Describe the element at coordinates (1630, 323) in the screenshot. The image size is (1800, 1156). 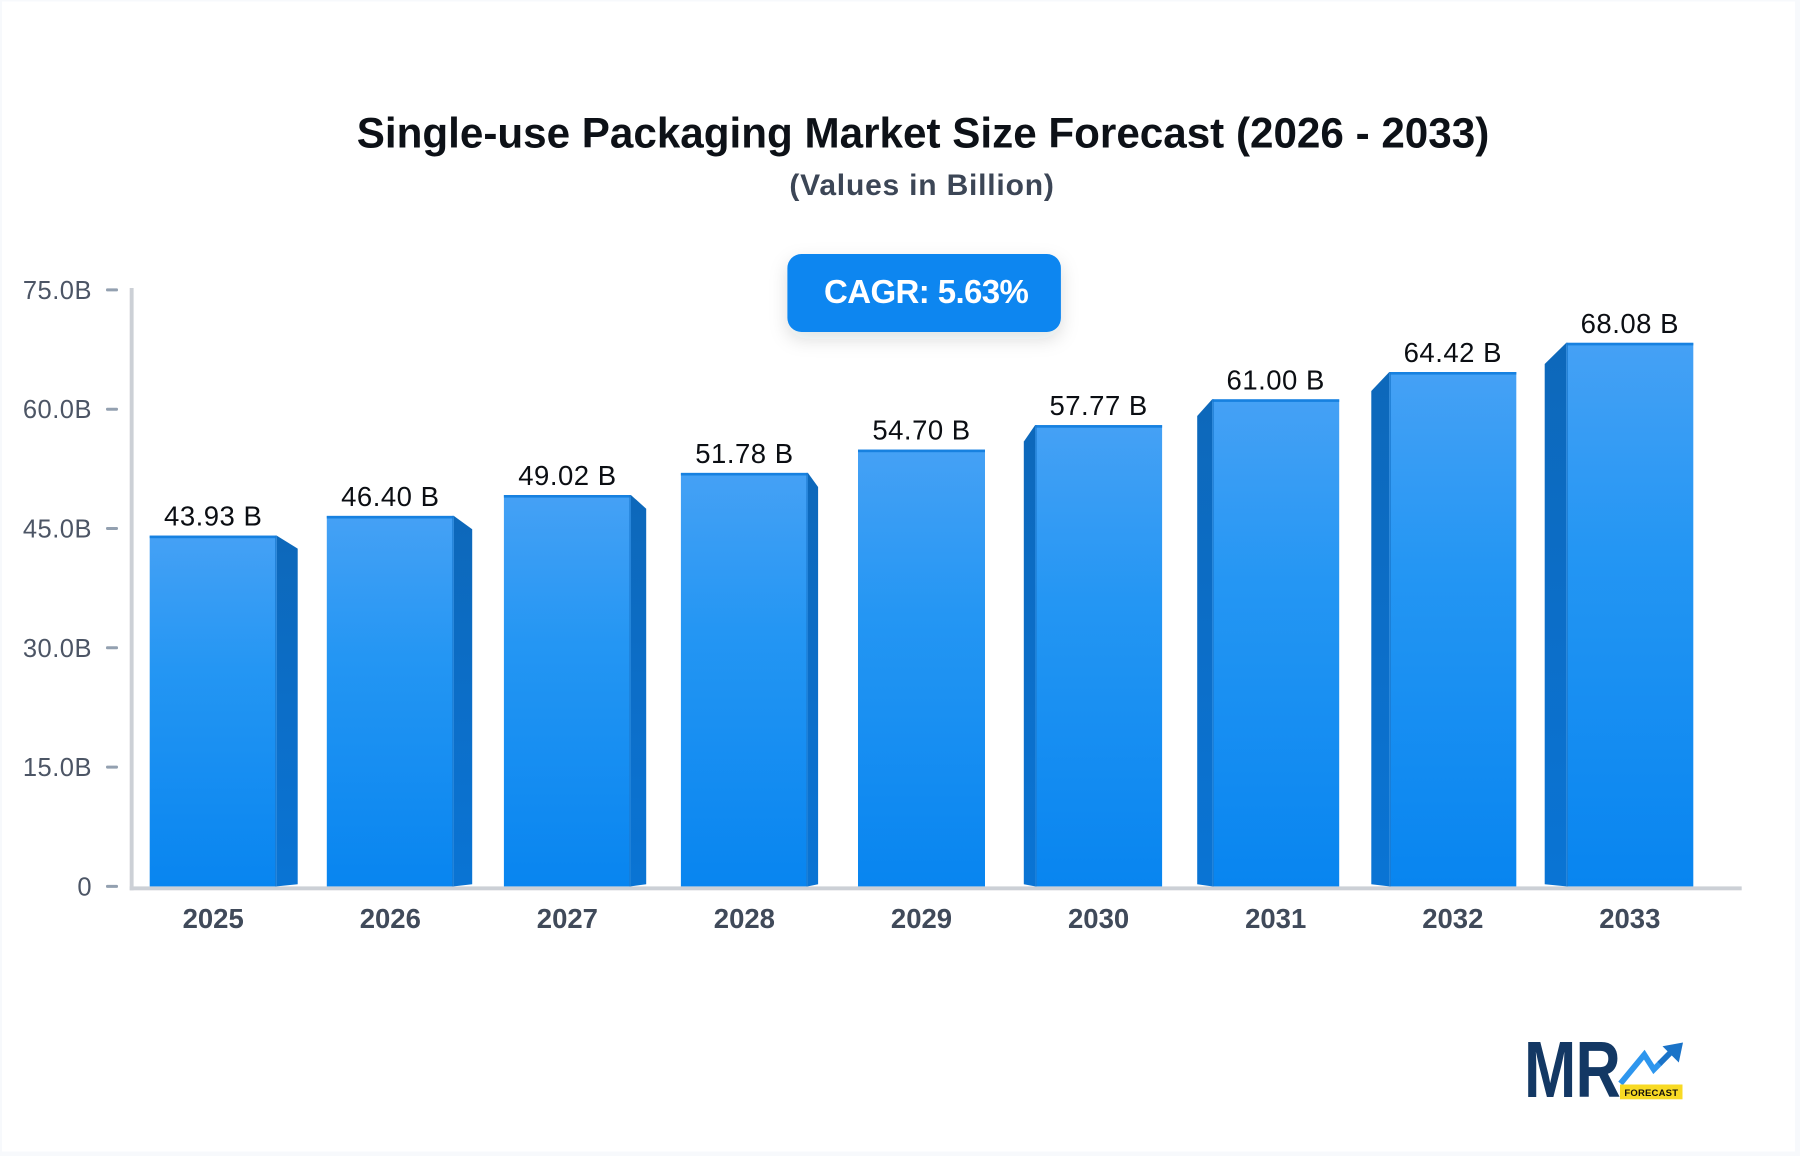
I see `svg-text: 68.08 B` at that location.